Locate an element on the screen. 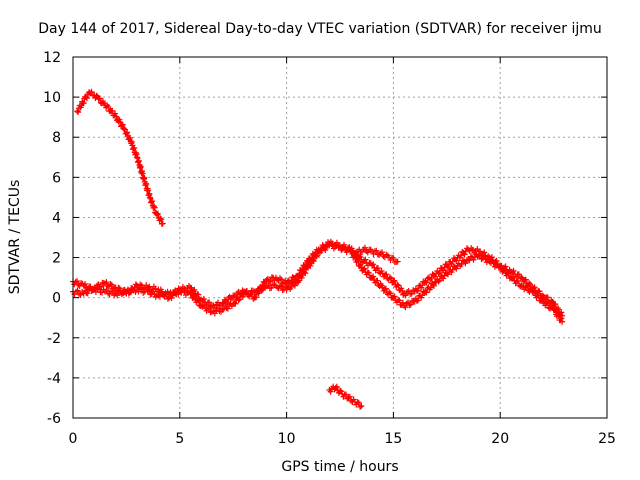 The height and width of the screenshot is (480, 640). y-tick-label: -4 is located at coordinates (54, 379).